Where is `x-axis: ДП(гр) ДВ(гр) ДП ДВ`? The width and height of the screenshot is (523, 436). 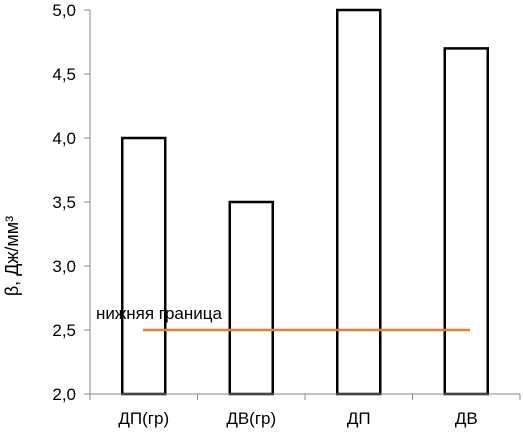
x-axis: ДП(гр) ДВ(гр) ДП ДВ is located at coordinates (305, 410).